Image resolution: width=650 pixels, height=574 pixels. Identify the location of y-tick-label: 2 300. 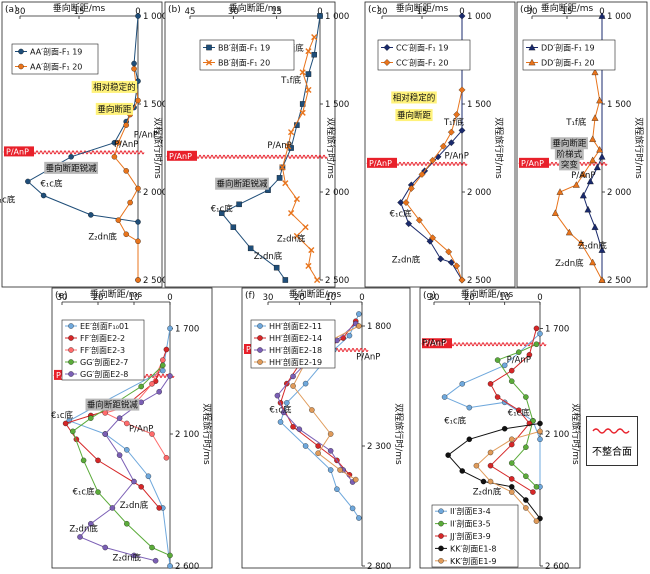
(379, 447).